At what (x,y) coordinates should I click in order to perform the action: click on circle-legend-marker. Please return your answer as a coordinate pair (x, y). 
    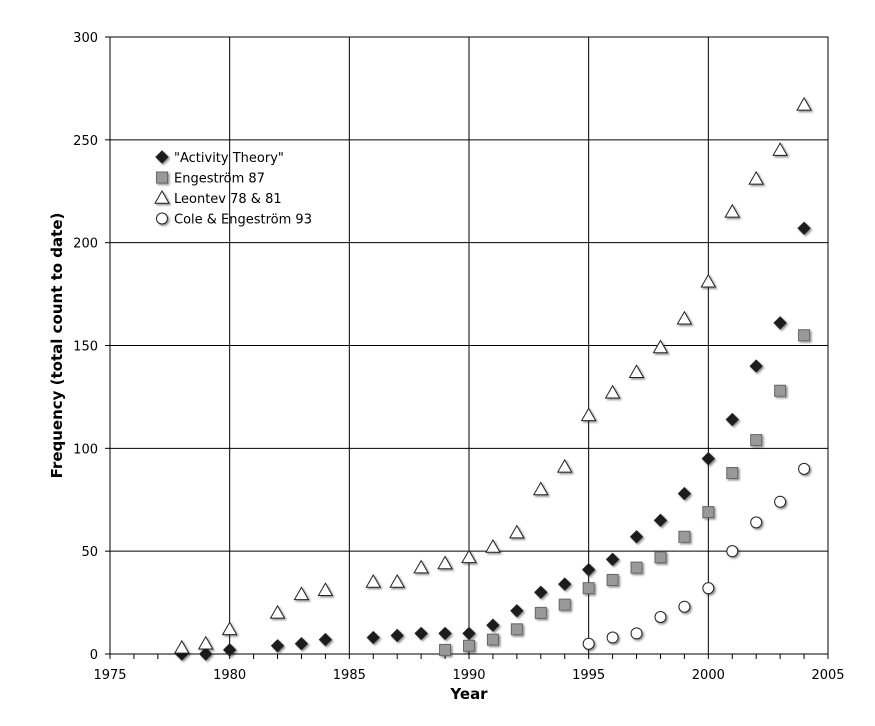
    Looking at the image, I should click on (162, 218).